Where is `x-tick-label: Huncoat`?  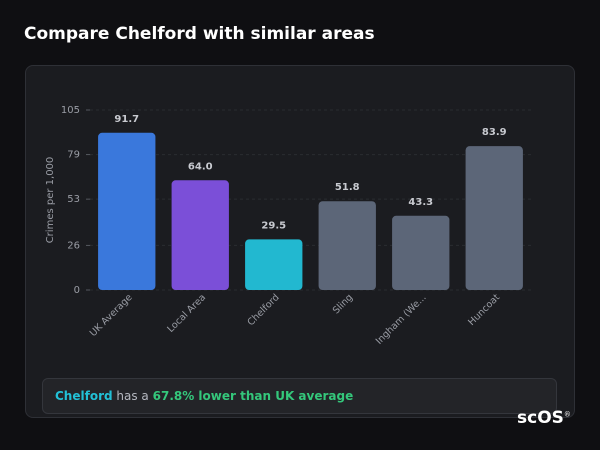
x-tick-label: Huncoat is located at coordinates (484, 310).